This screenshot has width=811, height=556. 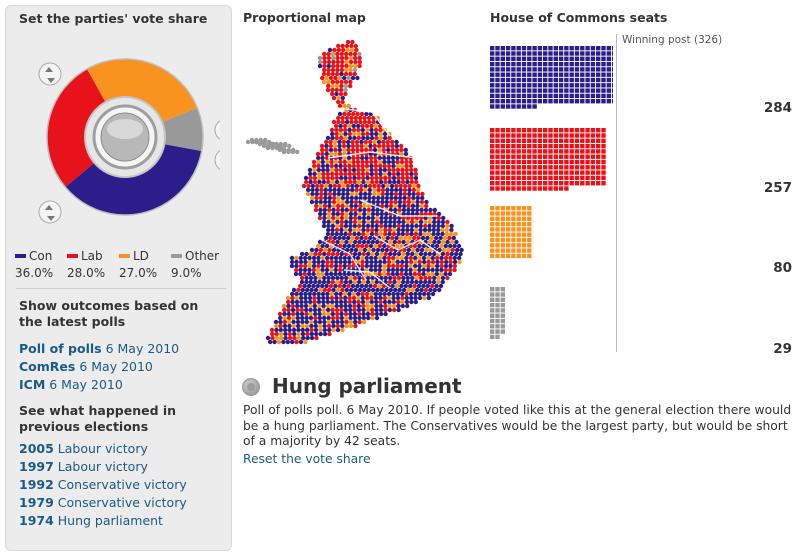 I want to click on lab-share: 28.0%, so click(x=86, y=273).